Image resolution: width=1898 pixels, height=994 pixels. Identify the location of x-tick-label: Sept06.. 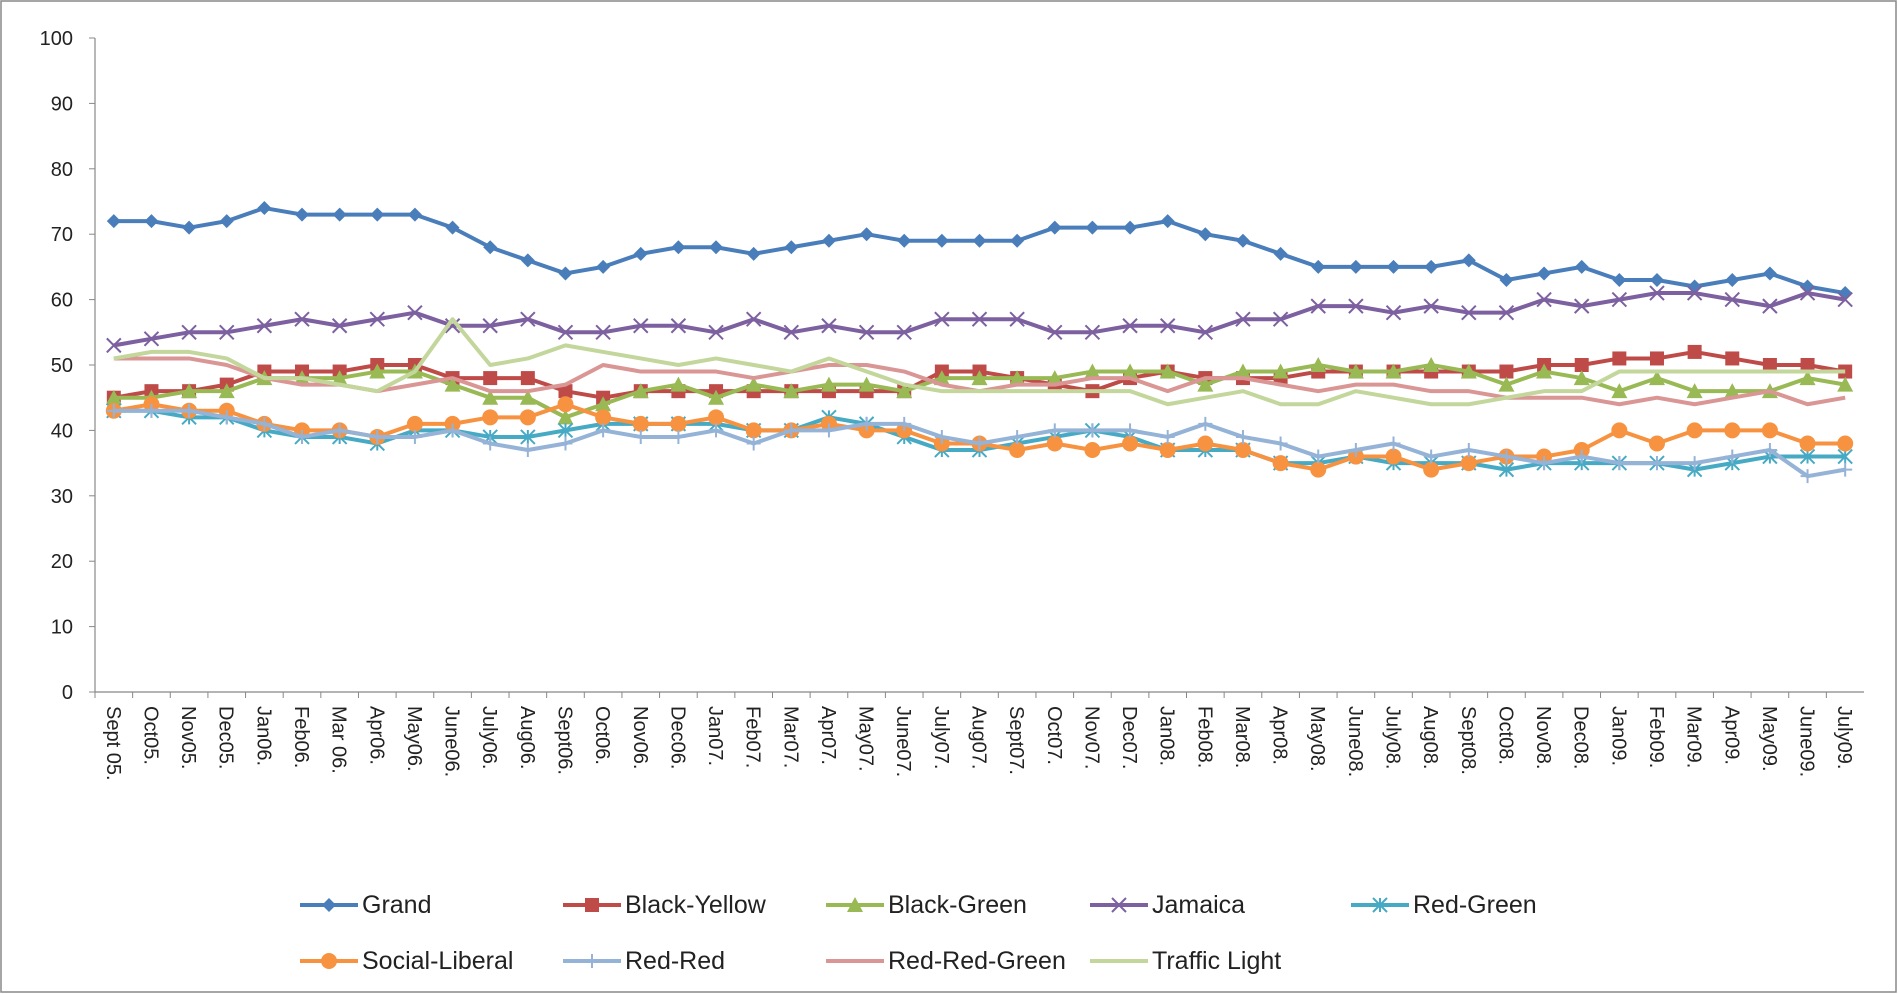
(564, 740).